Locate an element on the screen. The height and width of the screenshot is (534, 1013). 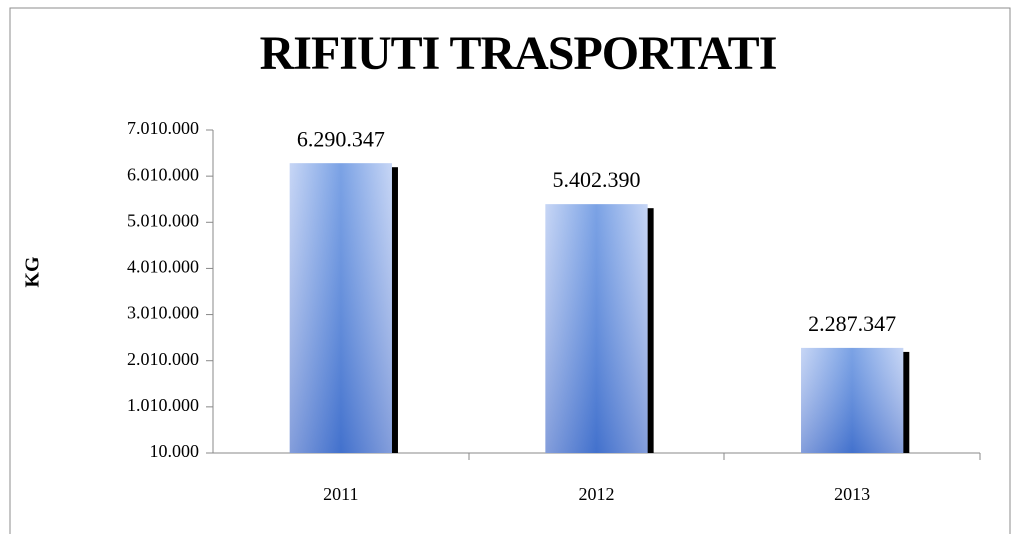
x-tick-label: 2012 is located at coordinates (597, 494).